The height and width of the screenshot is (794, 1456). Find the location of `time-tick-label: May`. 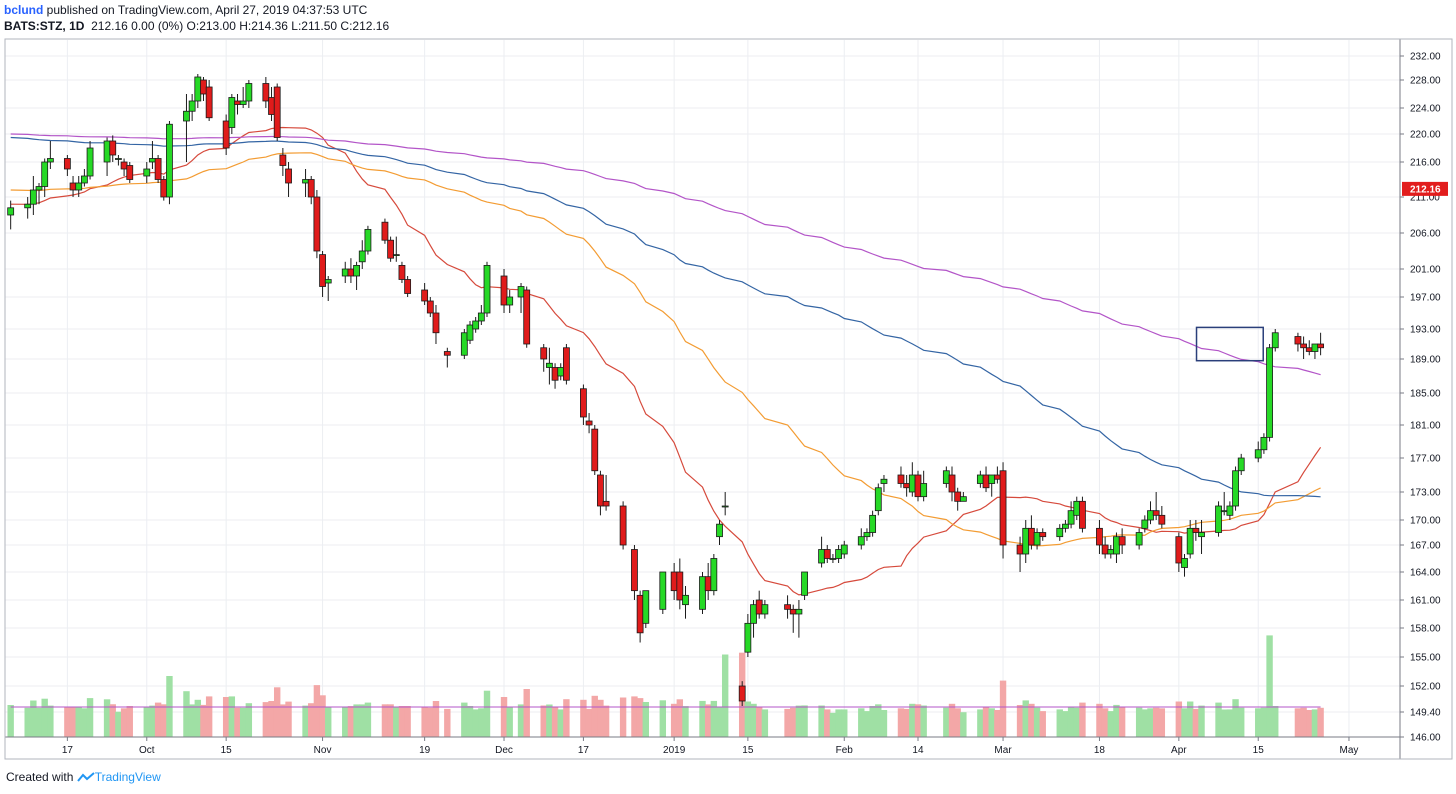

time-tick-label: May is located at coordinates (1349, 750).